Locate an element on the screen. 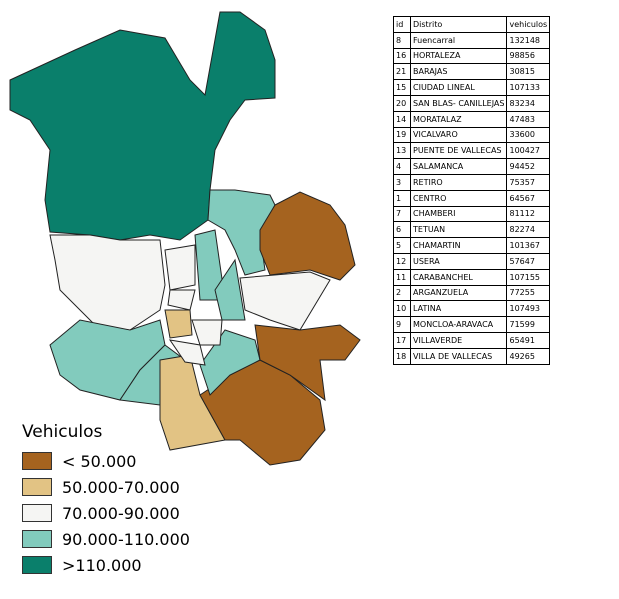  table-cell: ARGANZUELA is located at coordinates (458, 293).